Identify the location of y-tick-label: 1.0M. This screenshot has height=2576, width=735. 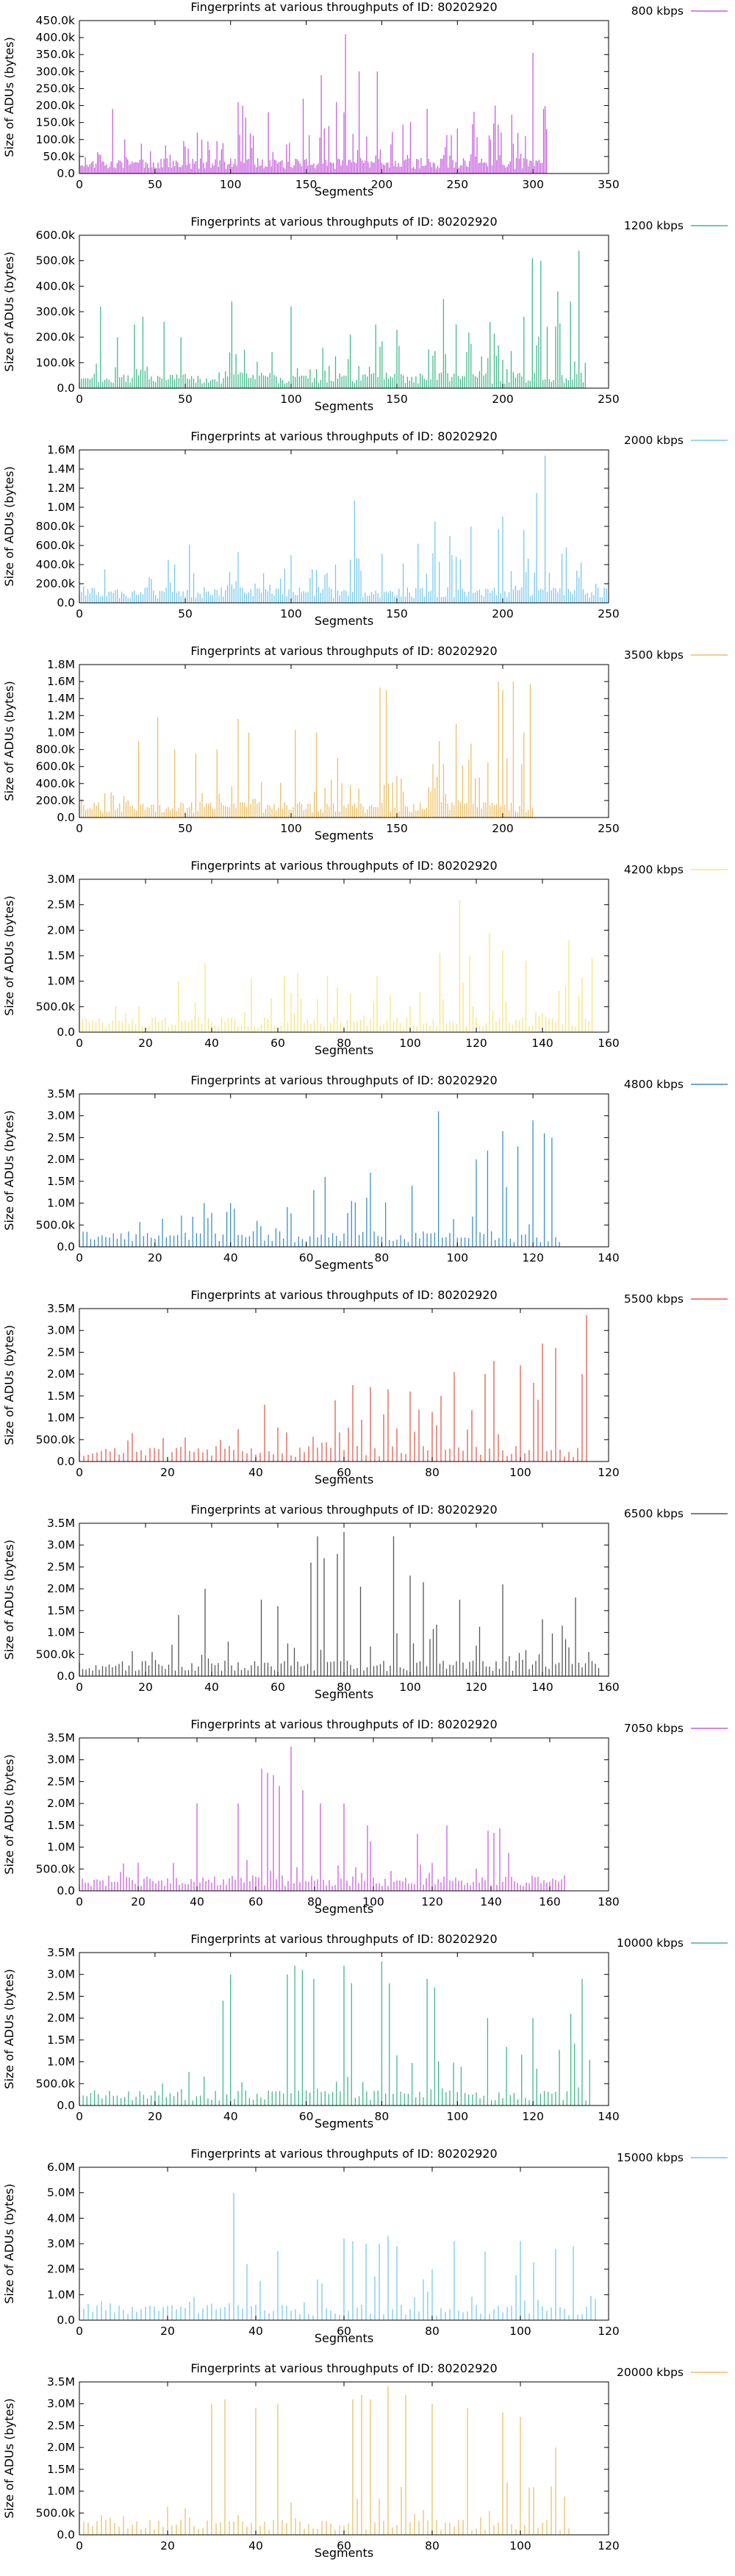
(61, 1203).